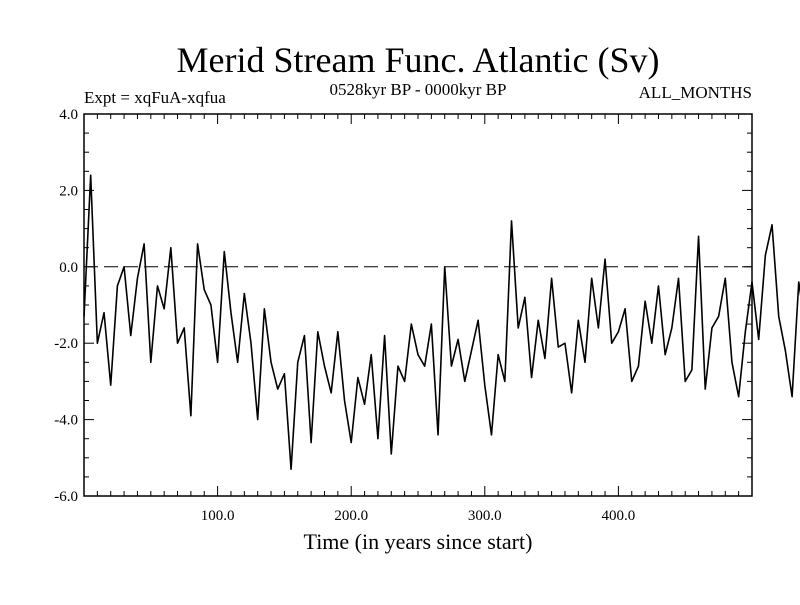  I want to click on y-tick-label: 4.0, so click(68, 115).